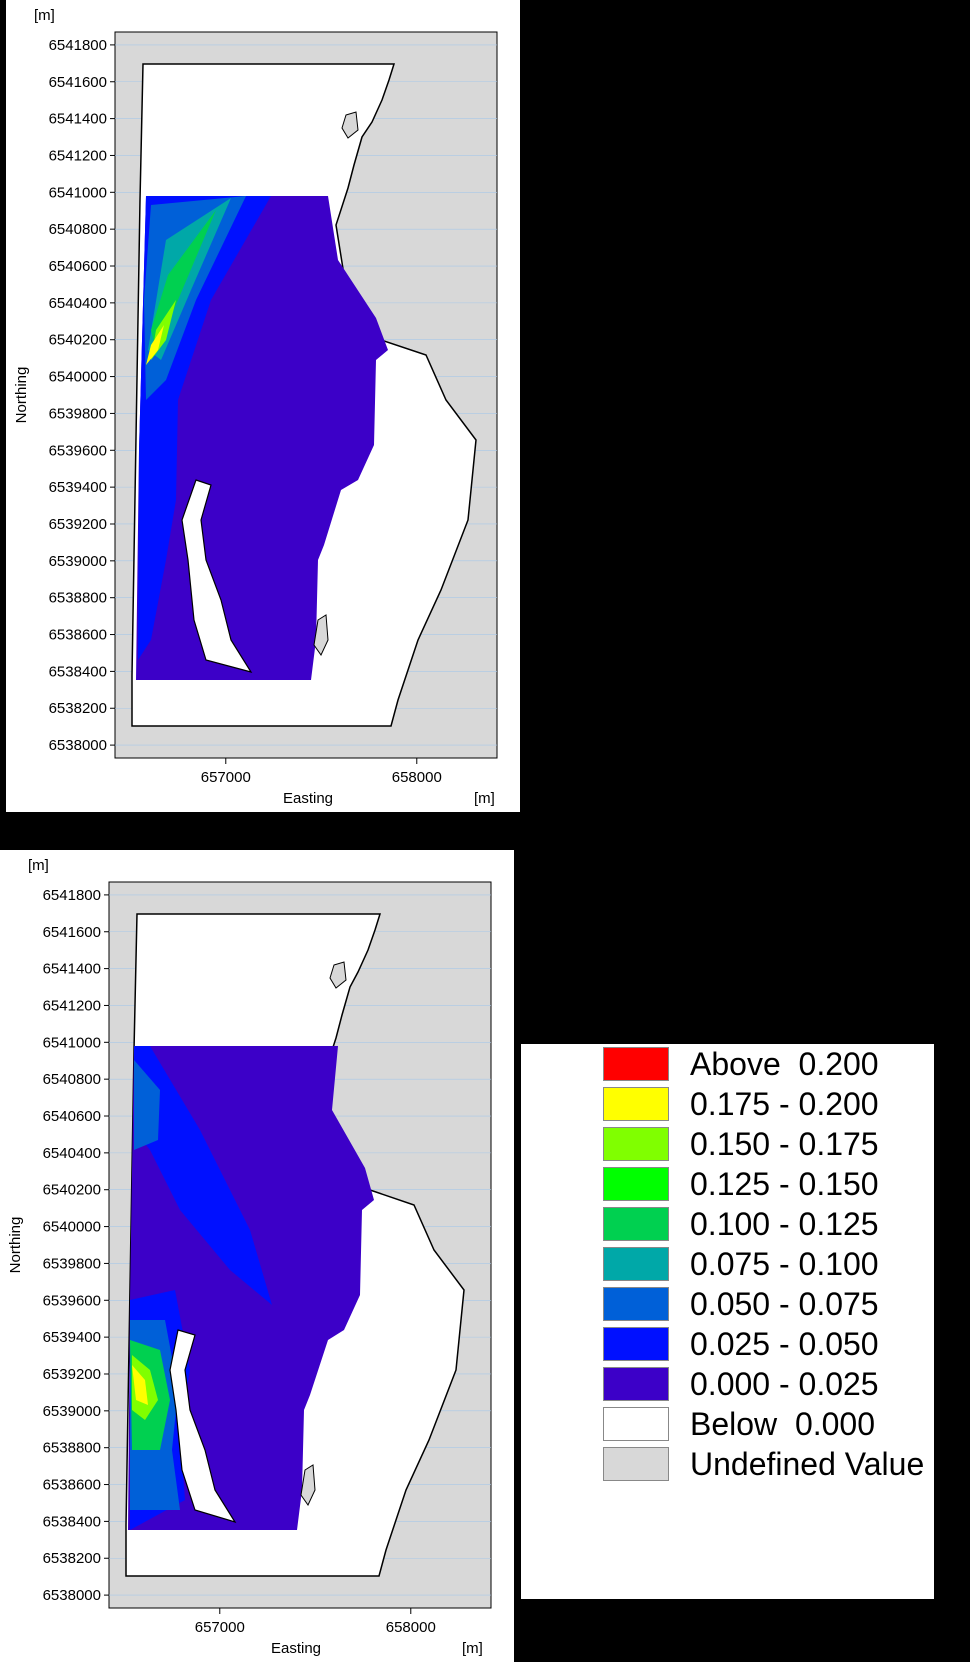  Describe the element at coordinates (784, 1224) in the screenshot. I see `legend-label: 0.100 - 0.125` at that location.